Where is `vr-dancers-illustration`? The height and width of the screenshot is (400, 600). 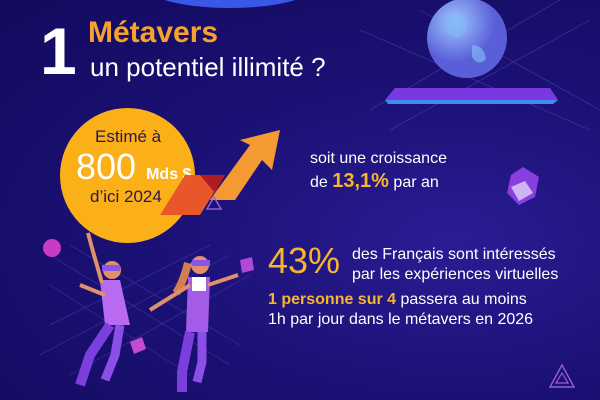
vr-dancers-illustration is located at coordinates (146, 312).